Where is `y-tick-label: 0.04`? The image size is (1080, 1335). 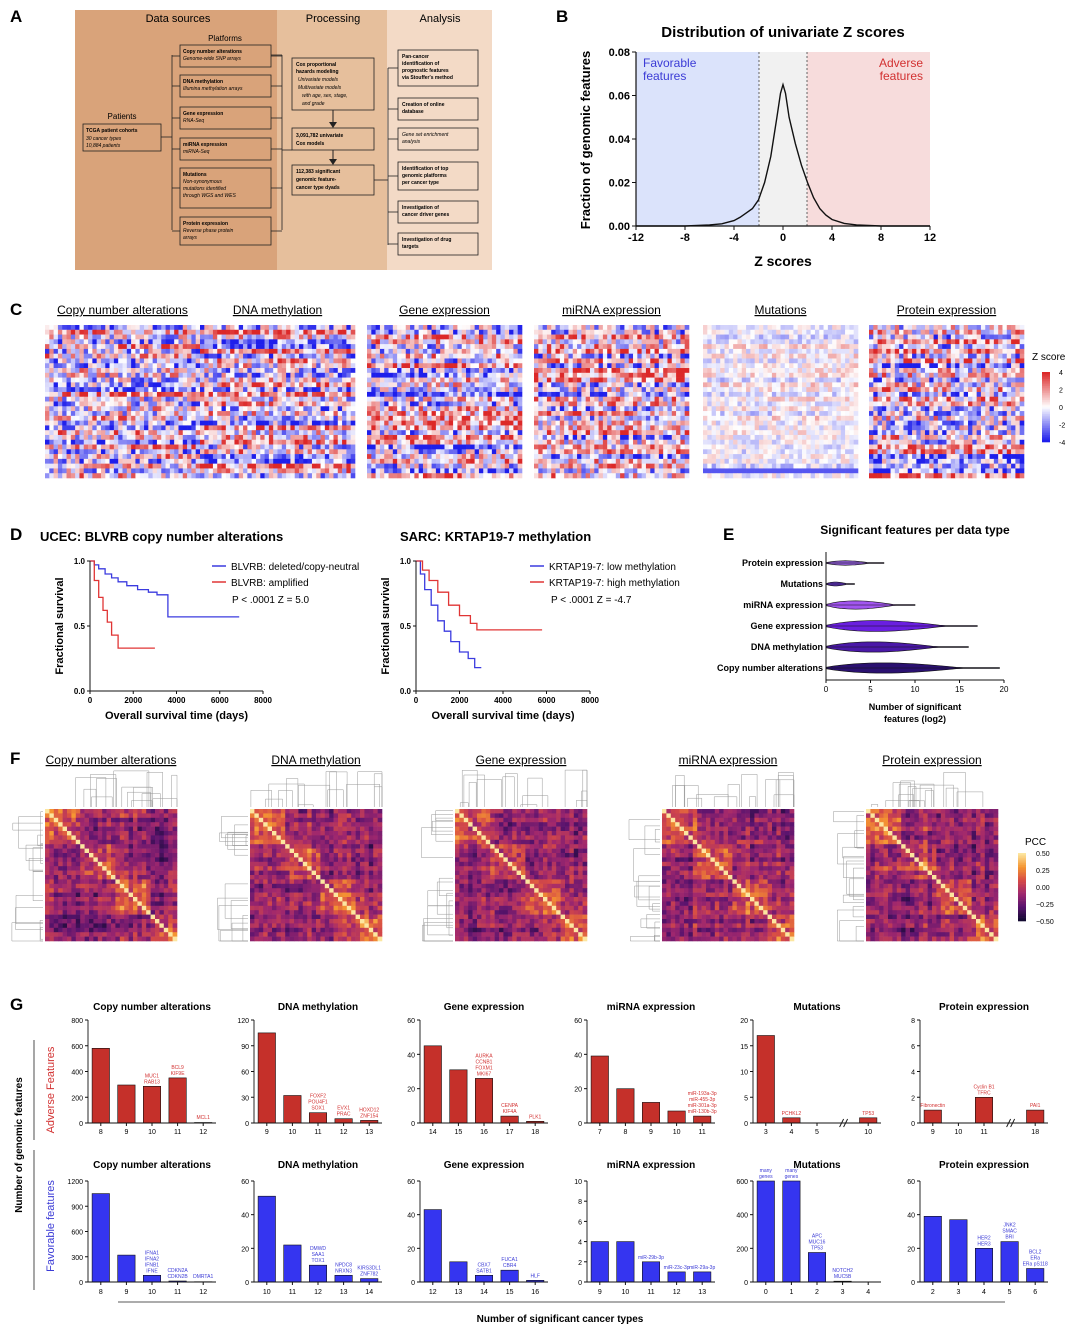
y-tick-label: 0.04 is located at coordinates (620, 140).